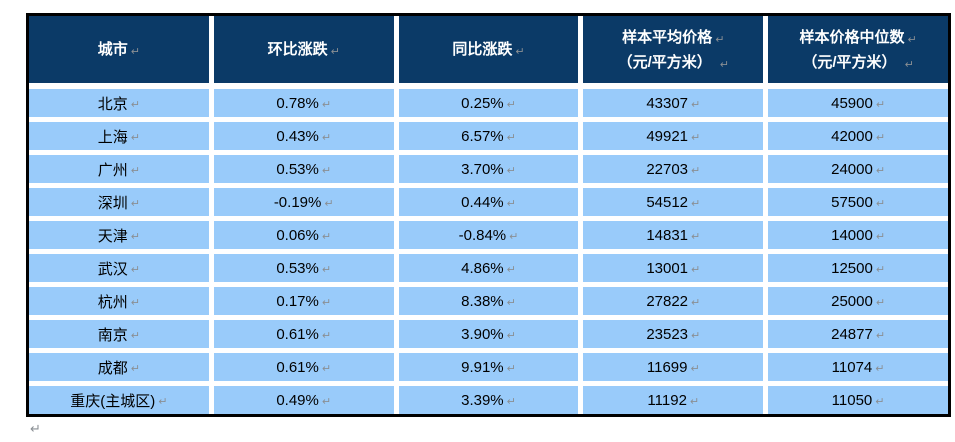  What do you see at coordinates (673, 49) in the screenshot?
I see `header-cell-avg-price: 样本平均价格 ↵ （元/平方米） ↵` at bounding box center [673, 49].